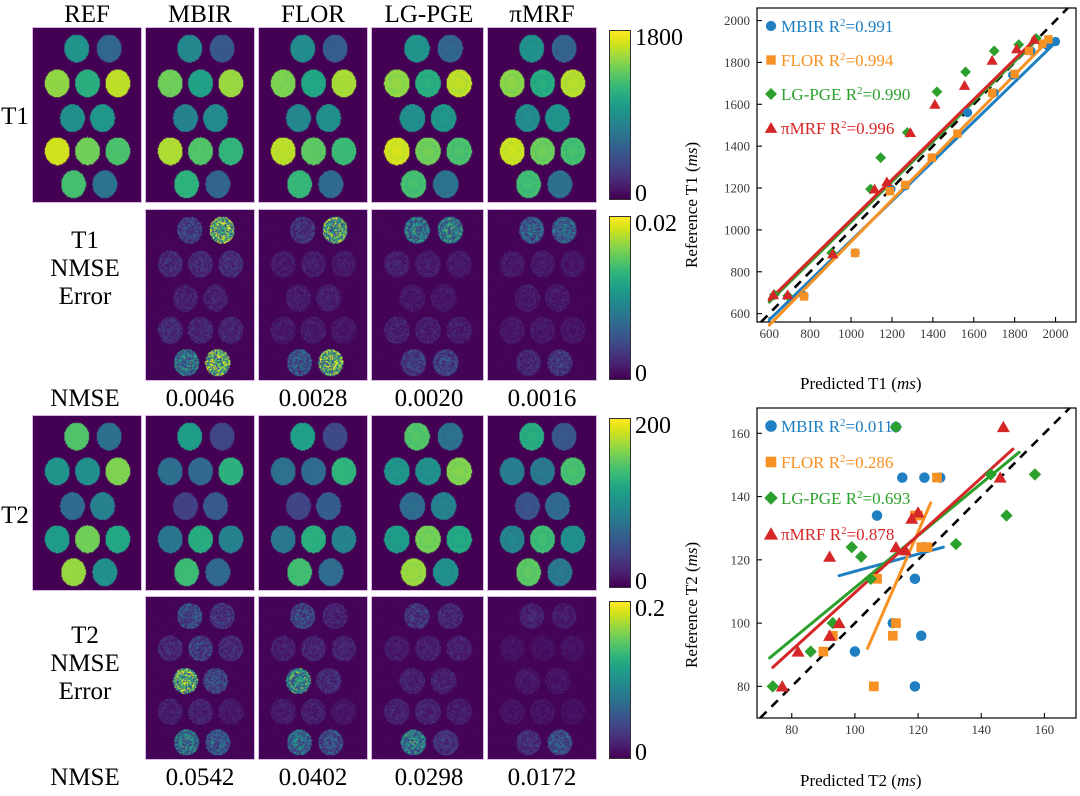 The width and height of the screenshot is (1080, 796). I want to click on row-label-t2-error-l1: T2, so click(85, 635).